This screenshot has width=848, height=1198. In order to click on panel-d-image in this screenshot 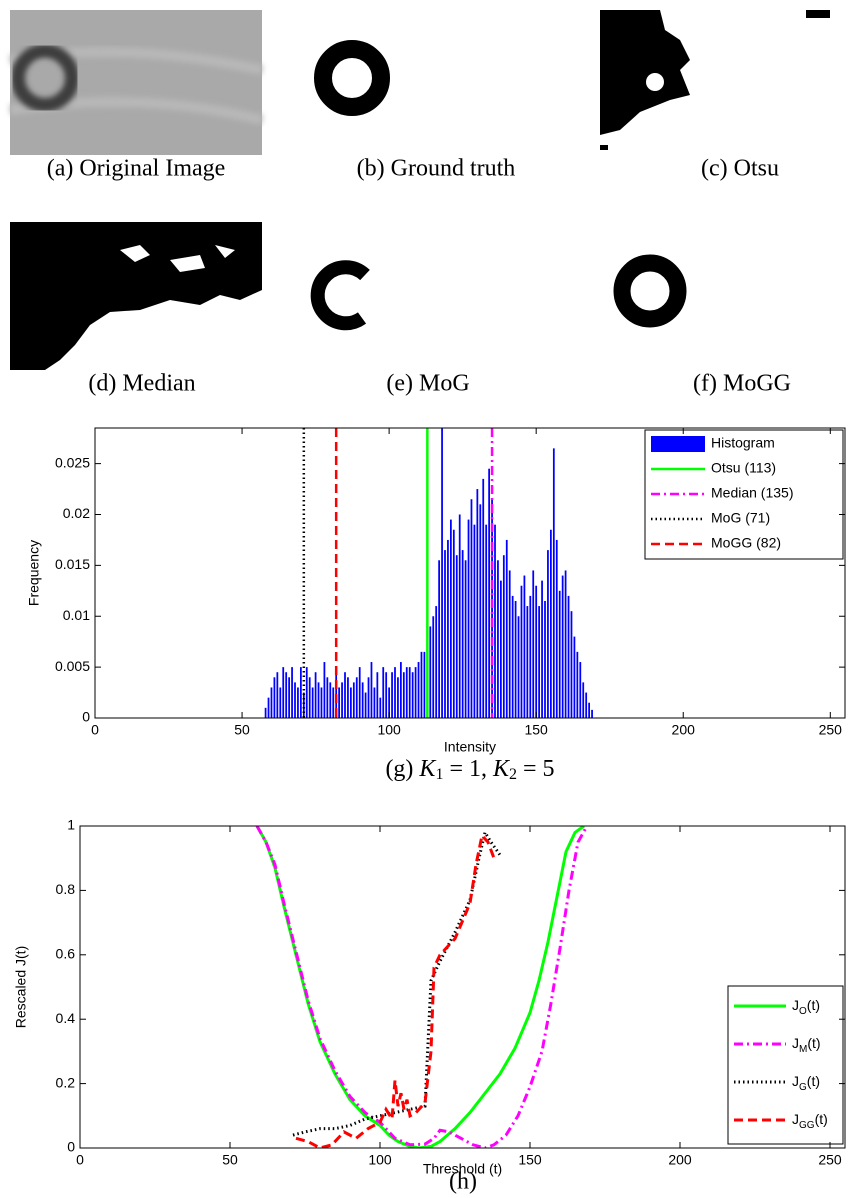, I will do `click(136, 296)`.